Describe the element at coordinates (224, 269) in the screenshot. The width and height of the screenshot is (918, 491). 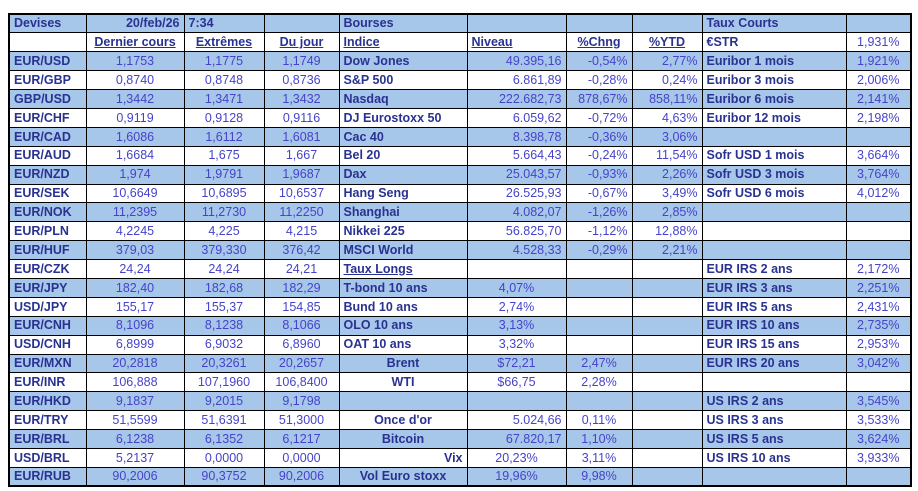
I see `cell-value-extremes: 24,24` at that location.